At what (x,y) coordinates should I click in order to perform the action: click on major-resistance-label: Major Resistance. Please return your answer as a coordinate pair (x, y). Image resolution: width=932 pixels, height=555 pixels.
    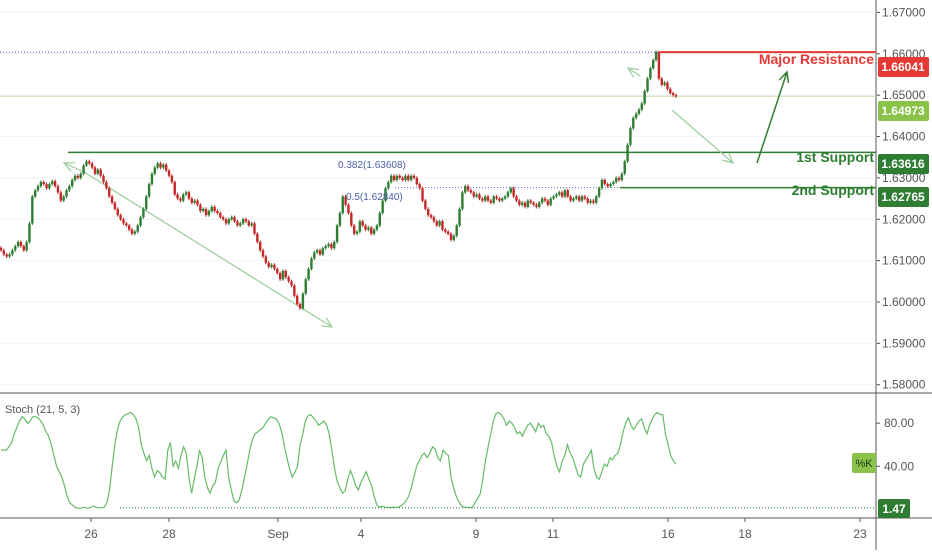
    Looking at the image, I should click on (816, 59).